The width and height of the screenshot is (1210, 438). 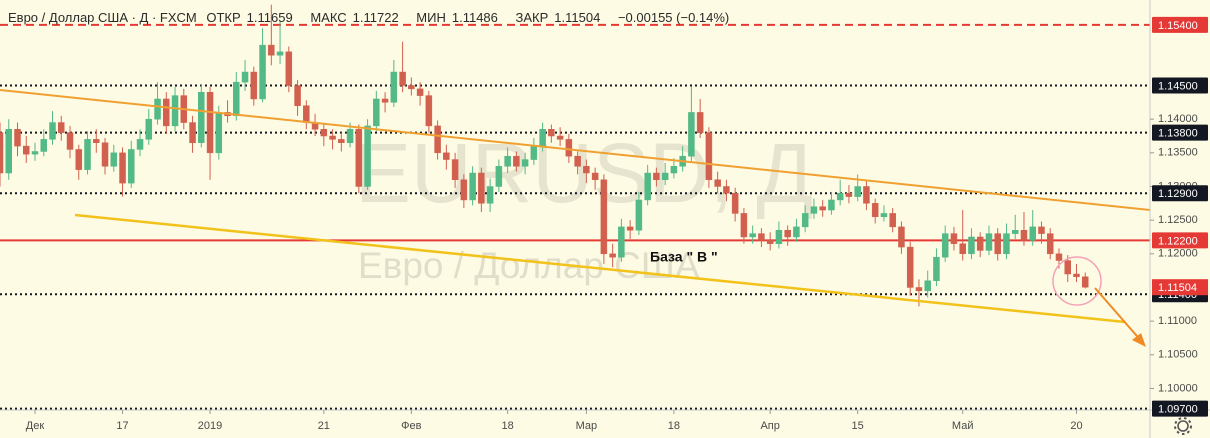 I want to click on level-label: 1.13800, so click(x=1178, y=134).